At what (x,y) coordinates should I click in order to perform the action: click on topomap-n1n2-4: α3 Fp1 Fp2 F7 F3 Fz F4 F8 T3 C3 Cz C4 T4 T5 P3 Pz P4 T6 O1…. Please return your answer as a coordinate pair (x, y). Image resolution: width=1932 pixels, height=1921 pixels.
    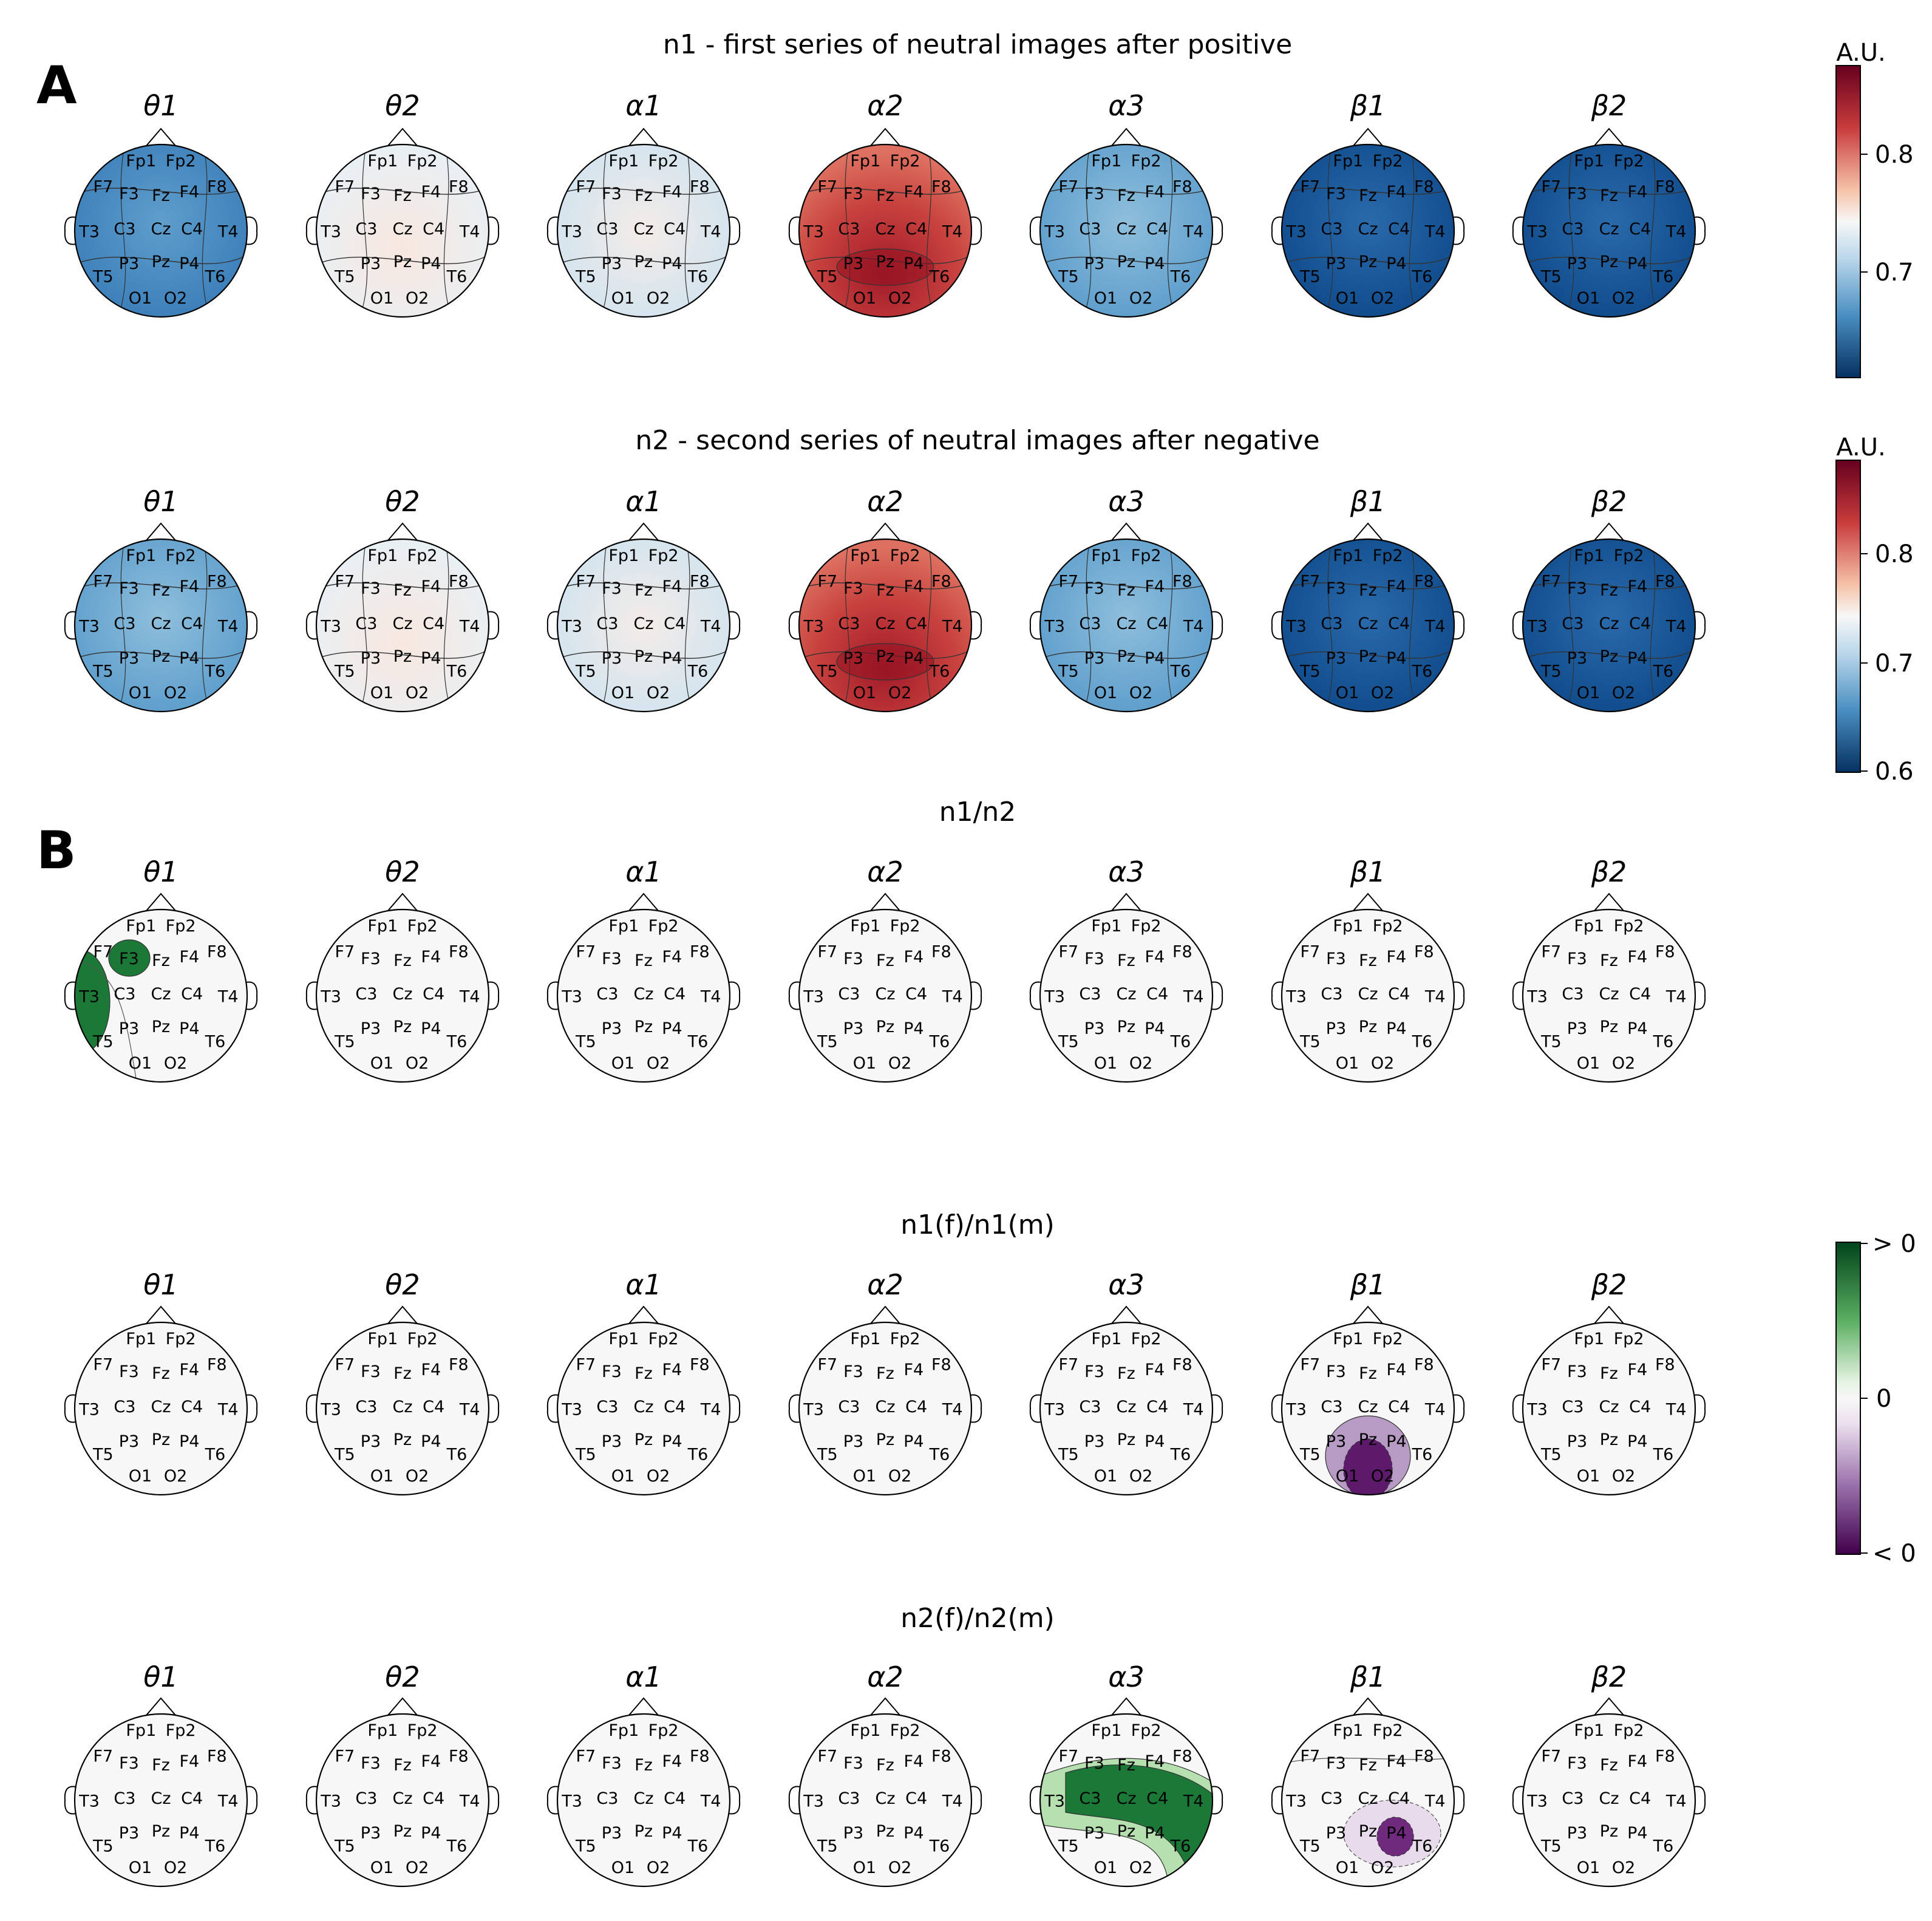
    Looking at the image, I should click on (1126, 969).